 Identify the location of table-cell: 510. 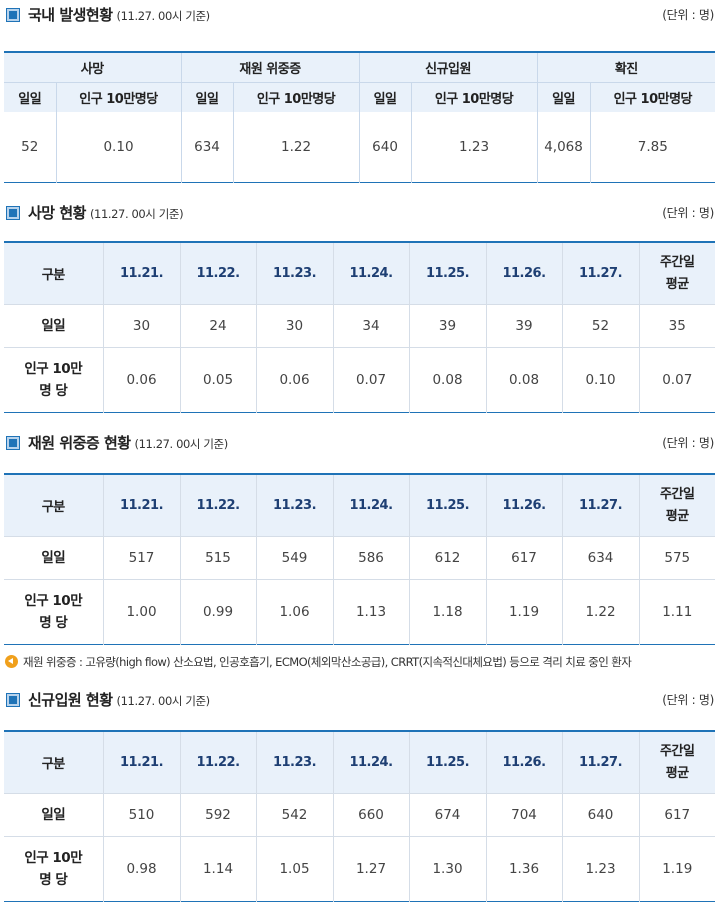
(141, 815).